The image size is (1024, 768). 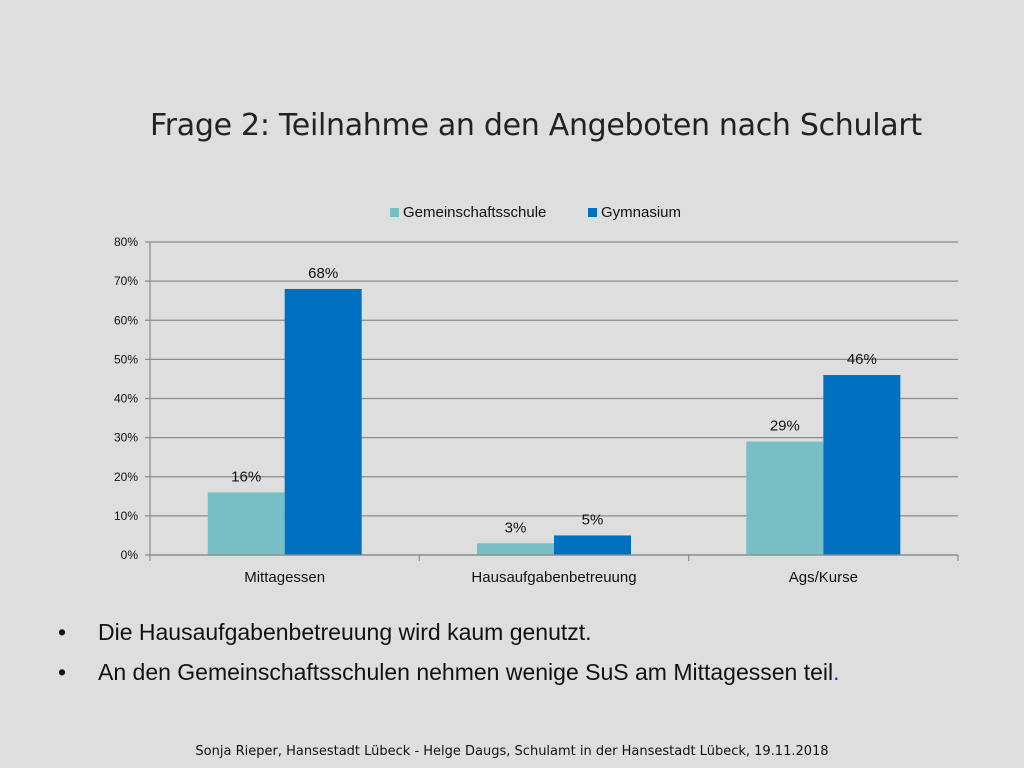 What do you see at coordinates (553, 577) in the screenshot?
I see `x-category-label: Hausaufgabenbetreuung` at bounding box center [553, 577].